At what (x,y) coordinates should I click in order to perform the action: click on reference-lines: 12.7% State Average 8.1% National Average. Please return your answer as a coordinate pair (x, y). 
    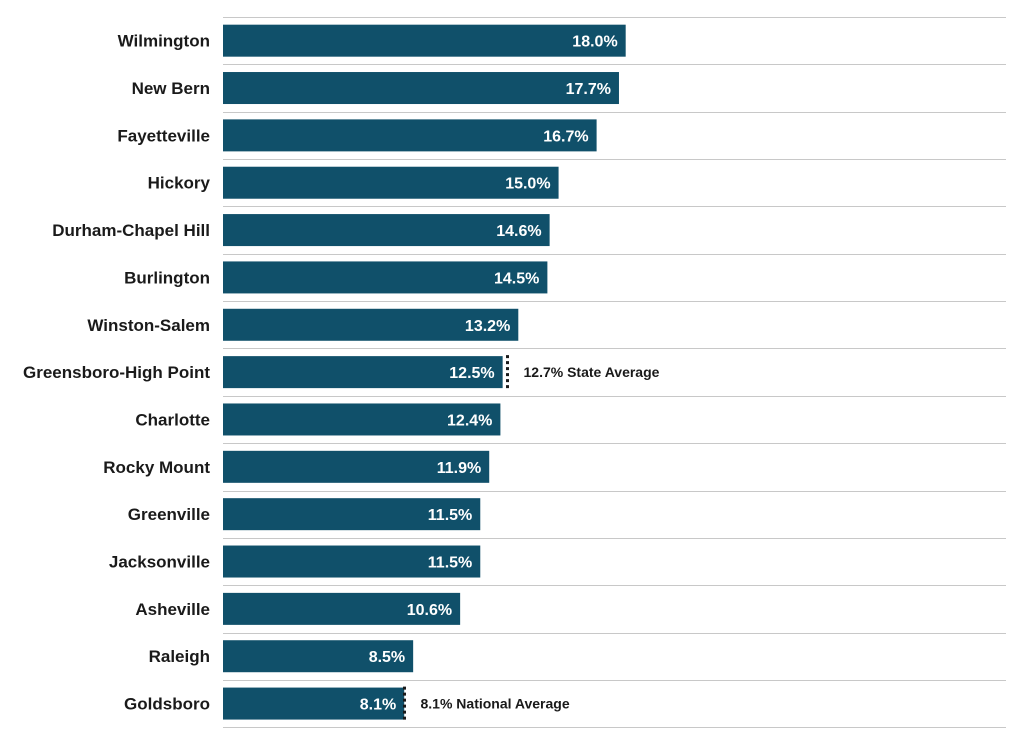
    Looking at the image, I should click on (531, 538).